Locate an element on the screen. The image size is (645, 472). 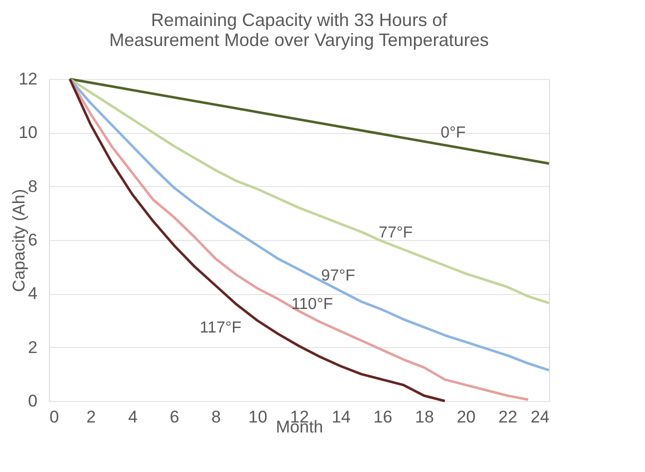
x-tick-label: 24 is located at coordinates (540, 417).